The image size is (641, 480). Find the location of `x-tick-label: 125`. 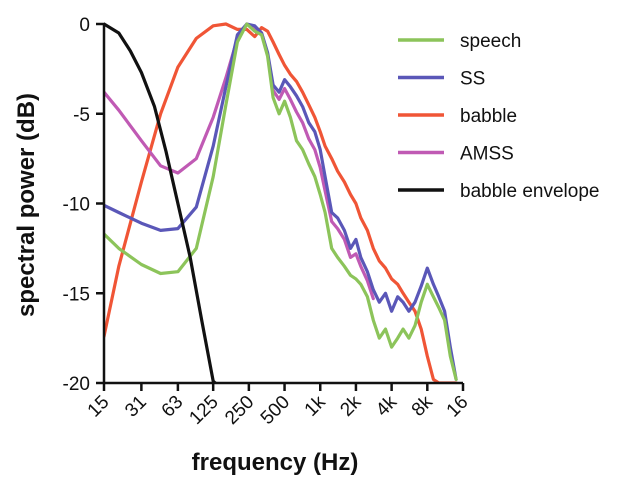

x-tick-label: 125 is located at coordinates (203, 410).